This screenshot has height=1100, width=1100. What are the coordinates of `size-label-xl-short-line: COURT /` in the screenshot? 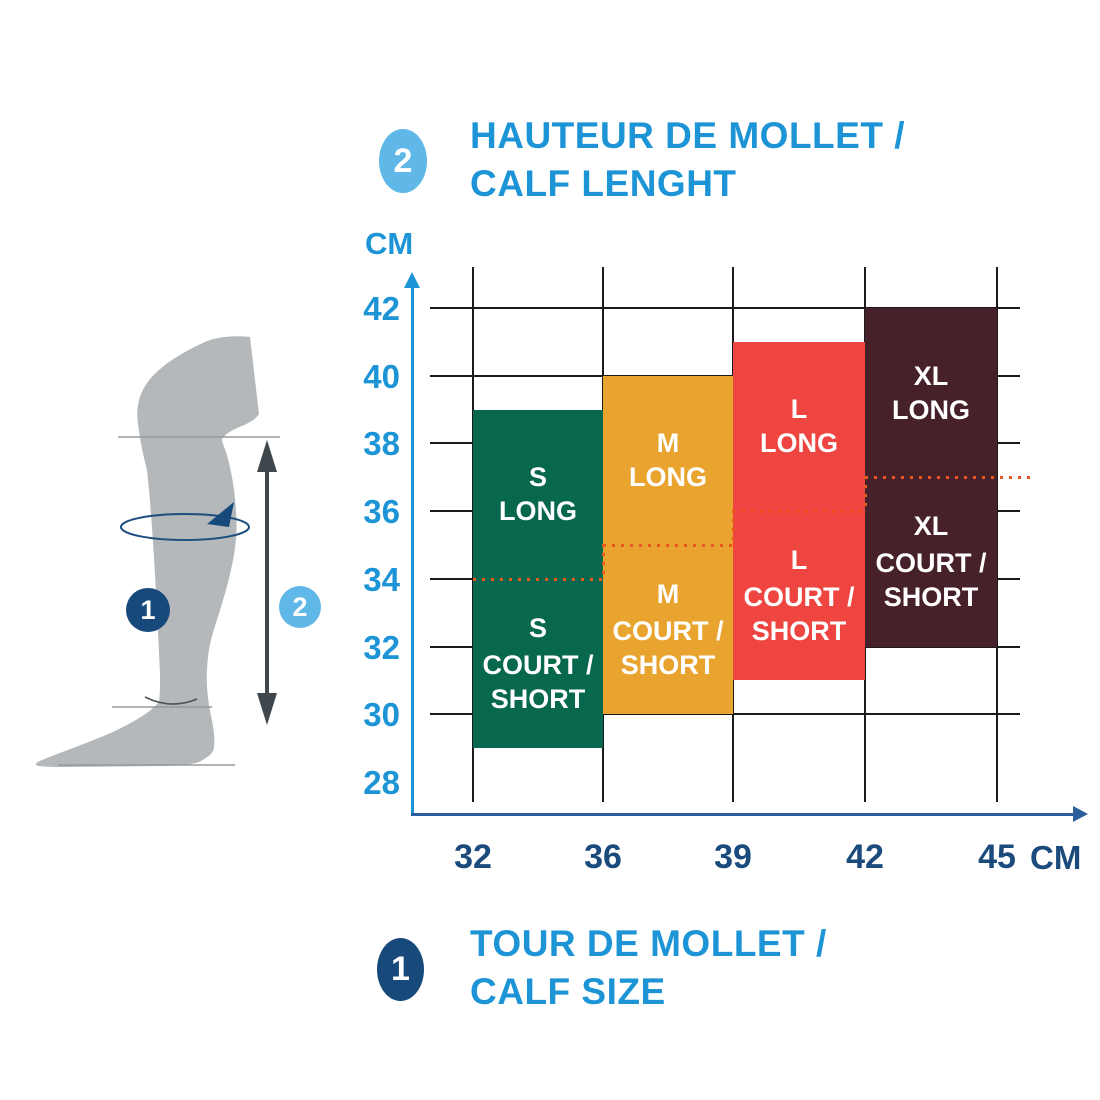 It's located at (931, 563).